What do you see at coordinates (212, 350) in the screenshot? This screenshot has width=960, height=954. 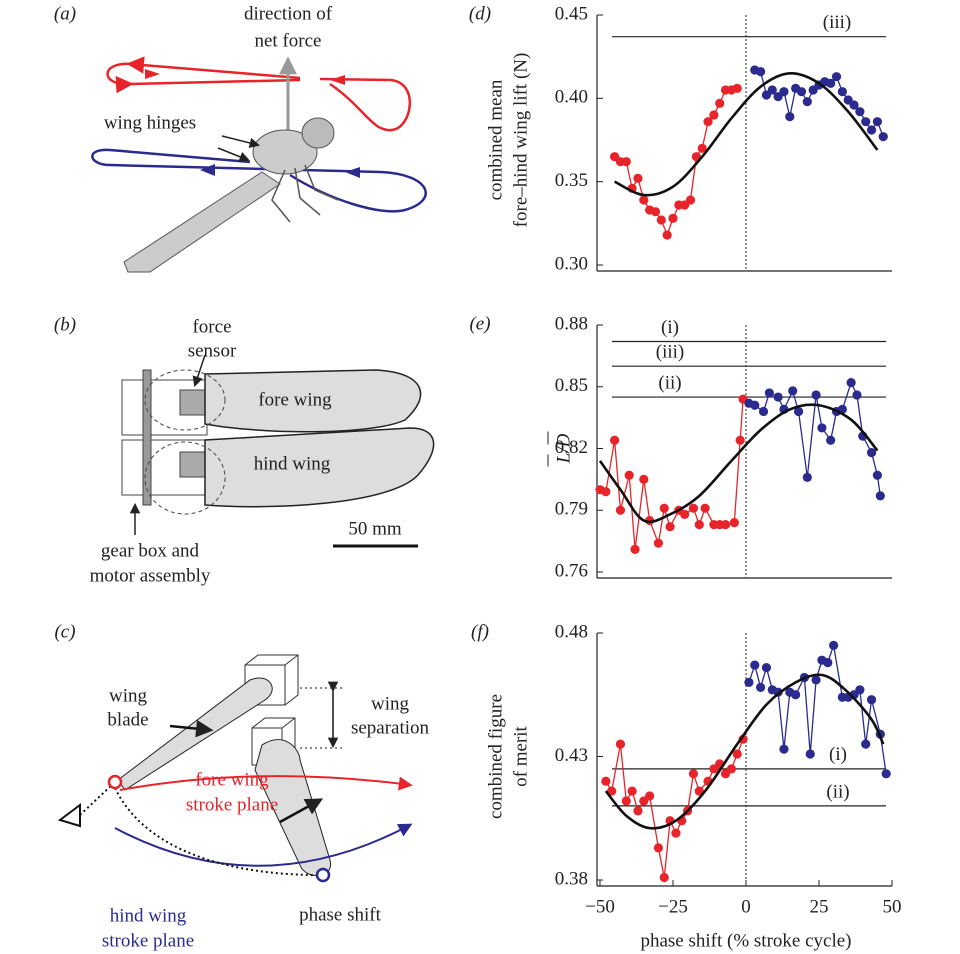 I see `annotation: sensor` at bounding box center [212, 350].